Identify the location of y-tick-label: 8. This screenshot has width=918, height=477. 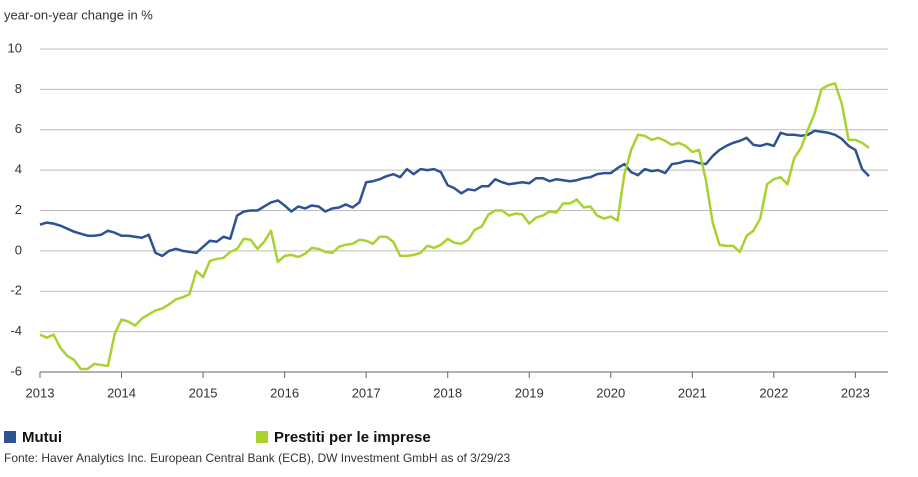
(18, 88).